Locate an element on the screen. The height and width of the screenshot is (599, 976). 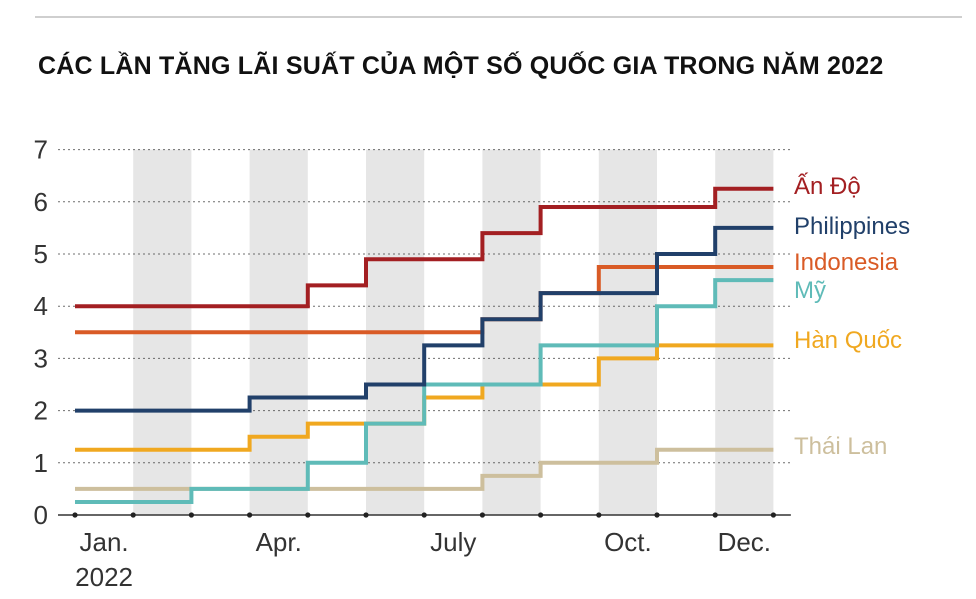
y-tick-label: 7 is located at coordinates (41, 150).